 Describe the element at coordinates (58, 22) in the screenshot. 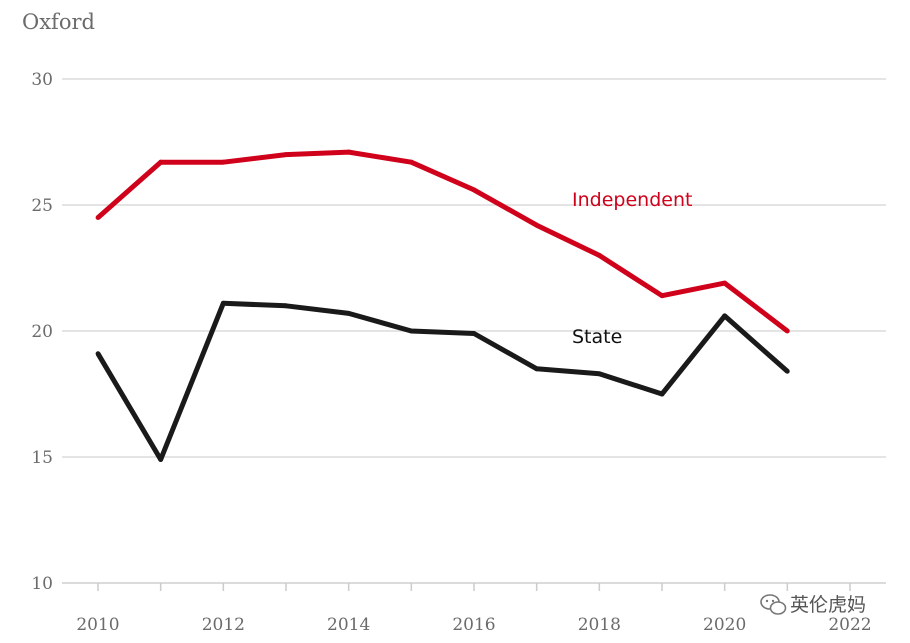

I see `chart-title: Oxford` at that location.